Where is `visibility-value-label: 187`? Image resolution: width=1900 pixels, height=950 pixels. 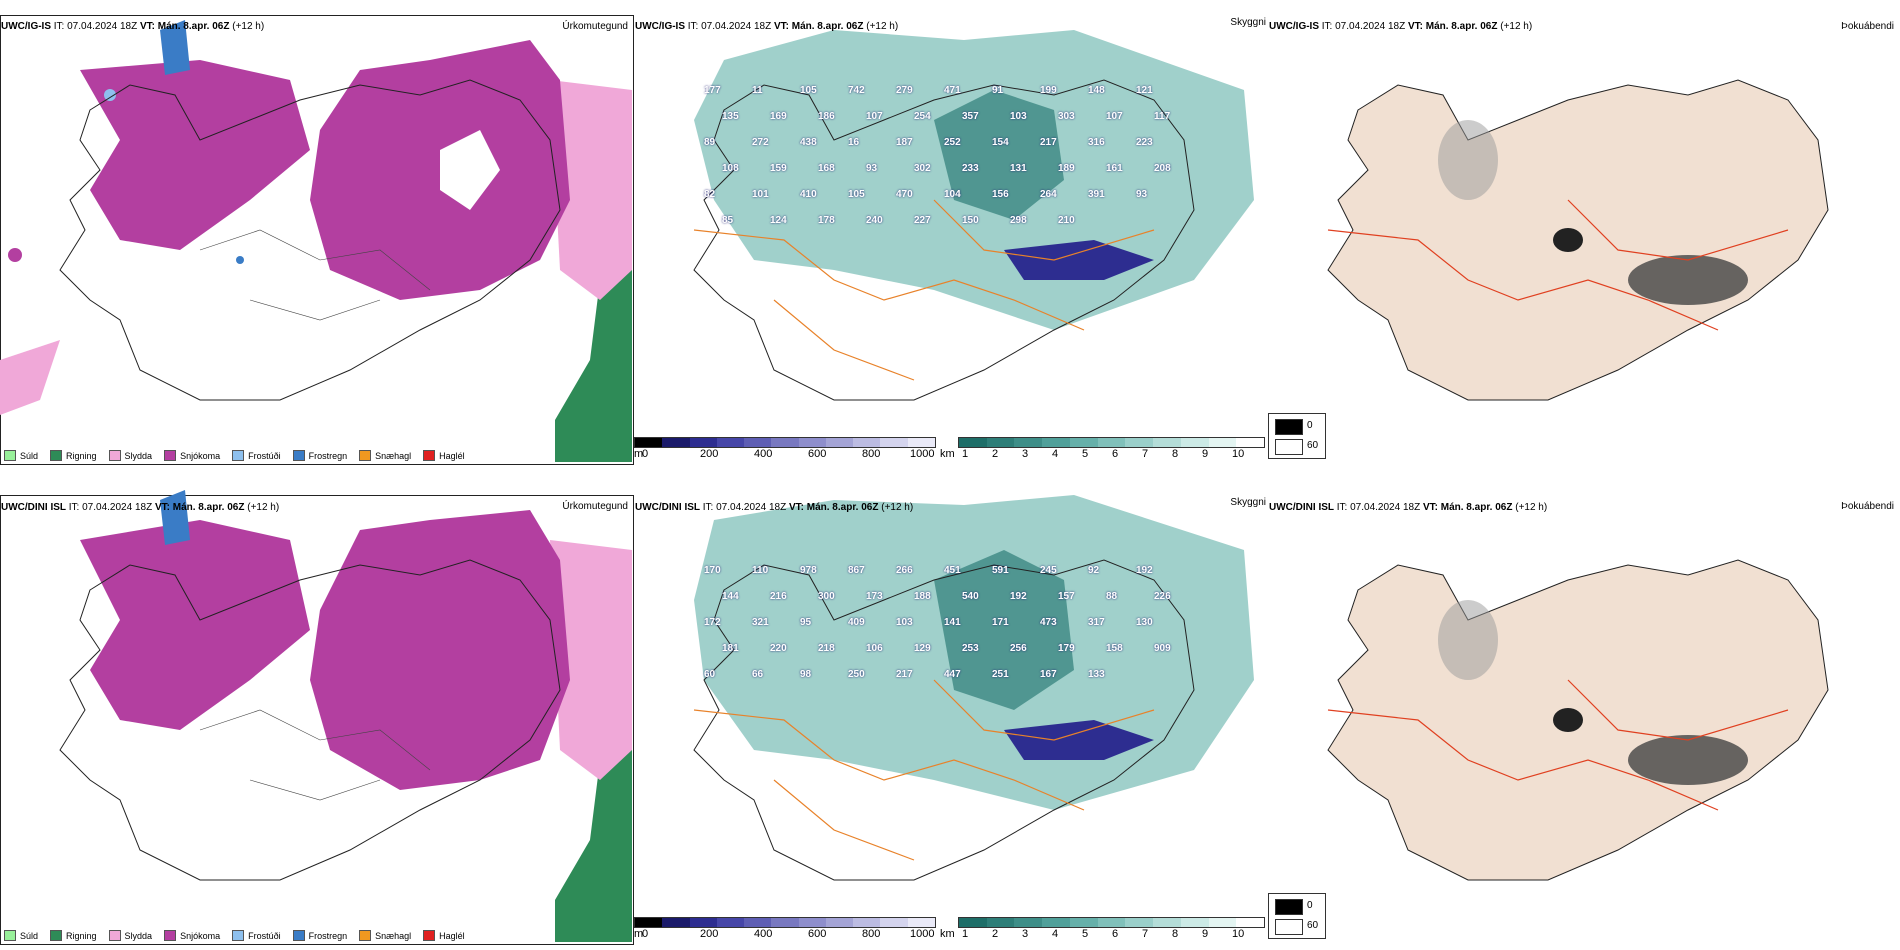 visibility-value-label: 187 is located at coordinates (904, 142).